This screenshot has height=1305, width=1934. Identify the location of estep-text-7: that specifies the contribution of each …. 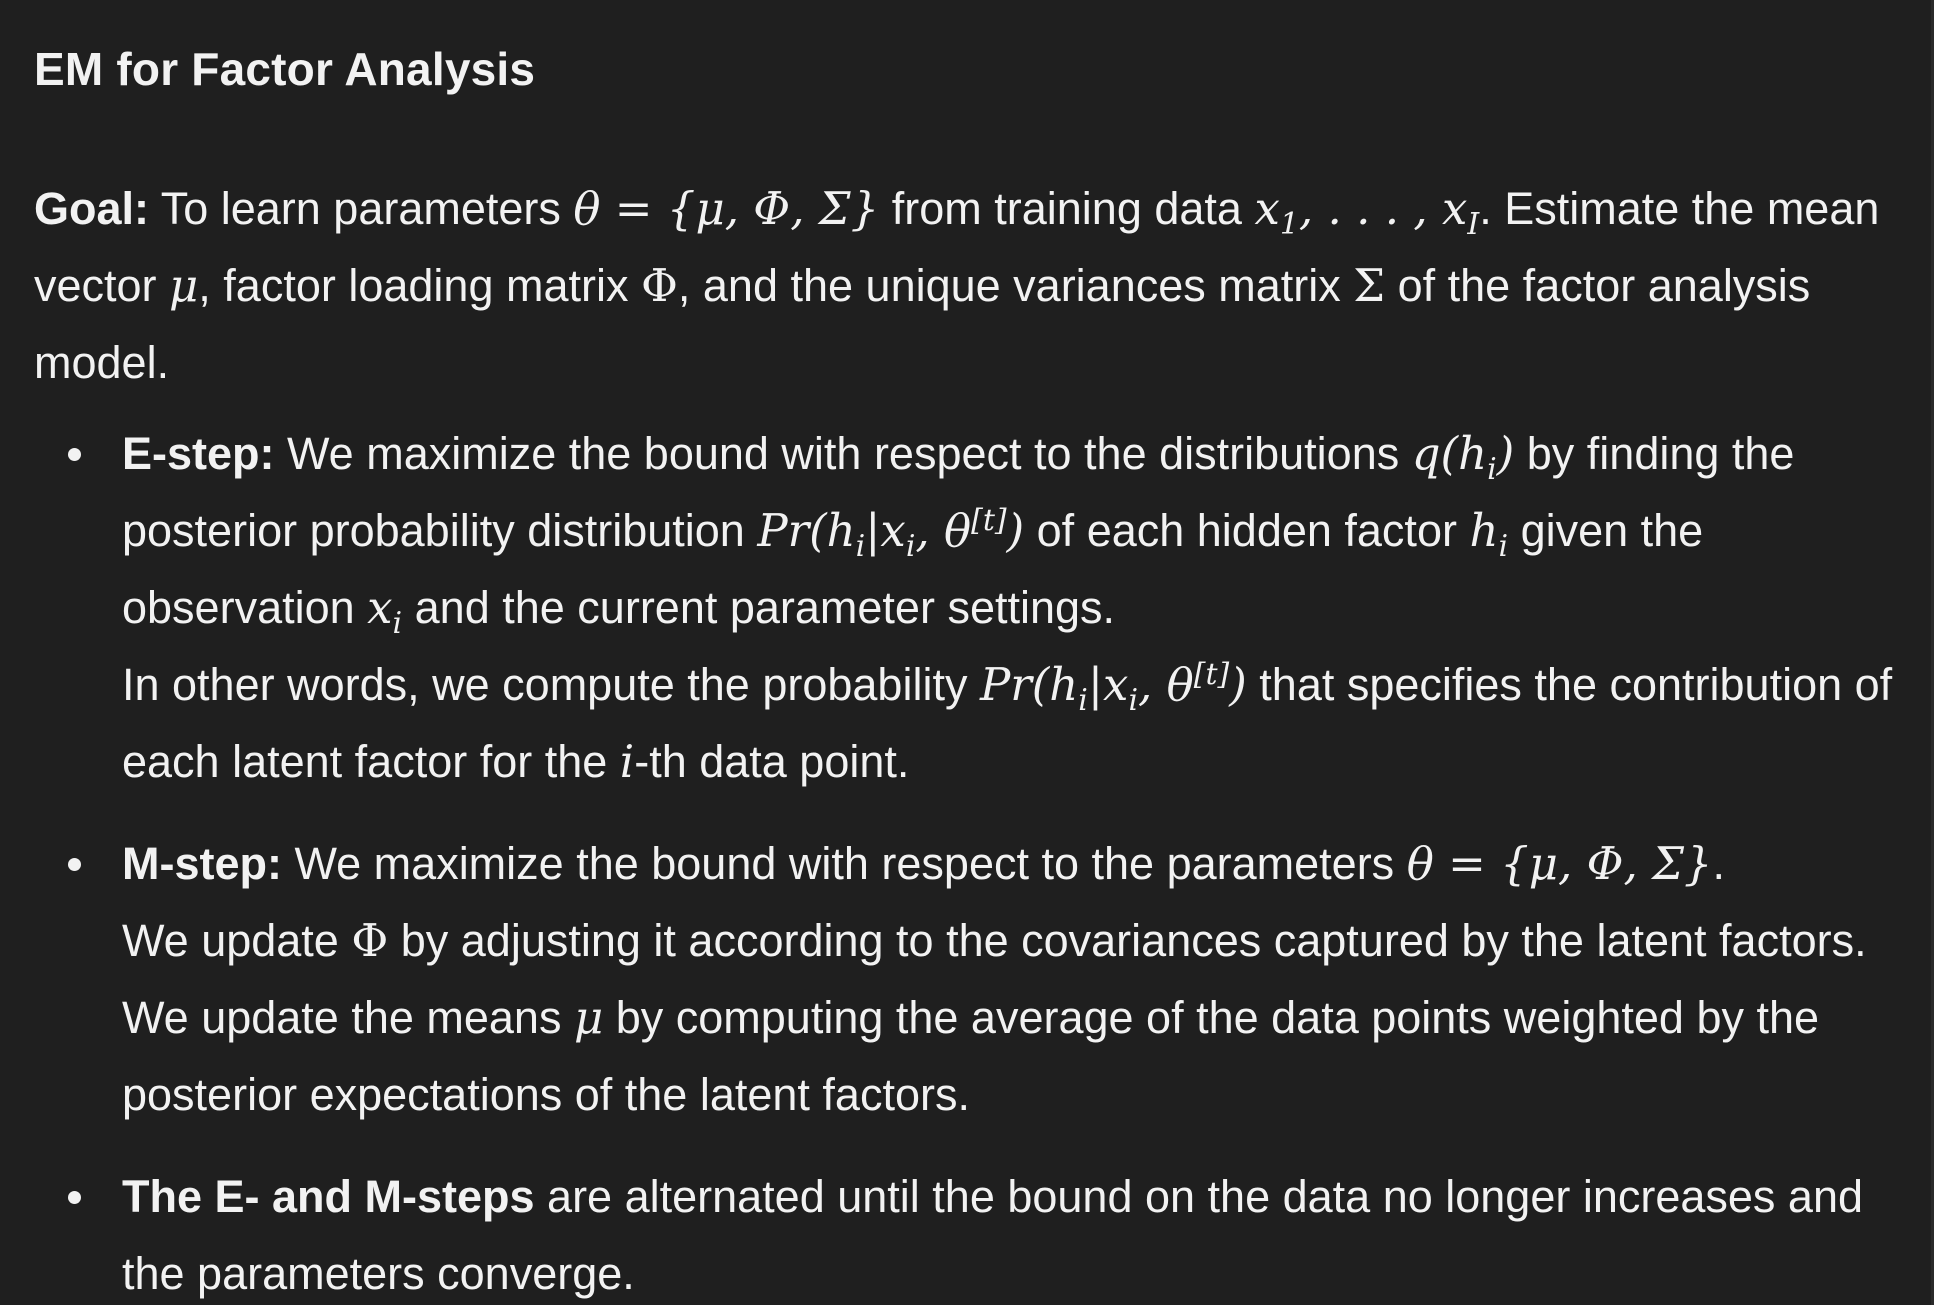
(1007, 723).